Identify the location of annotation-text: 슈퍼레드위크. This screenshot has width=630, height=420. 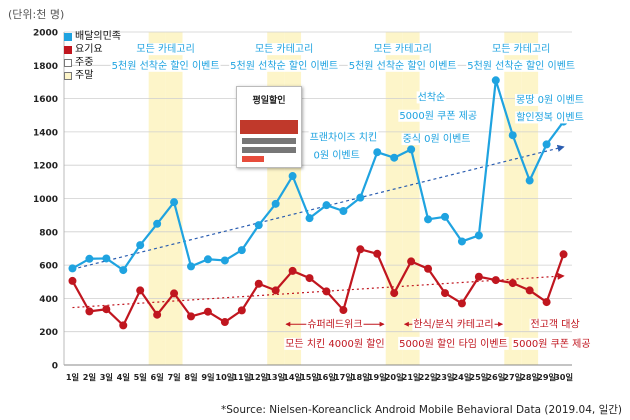
(334, 324).